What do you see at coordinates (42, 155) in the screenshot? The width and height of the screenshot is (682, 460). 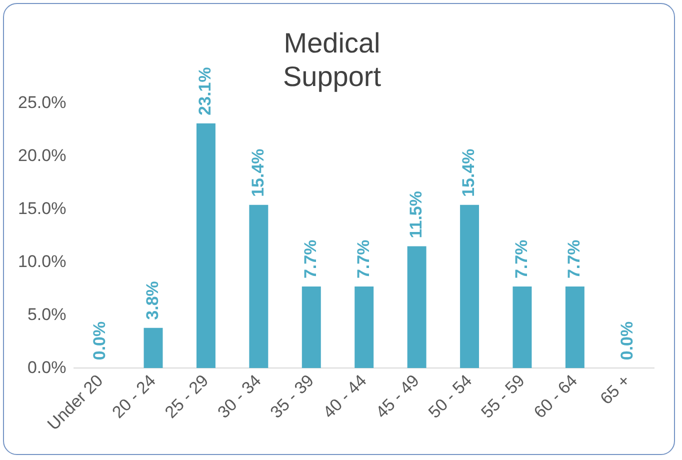 I see `y-tick-label: 20.0%` at bounding box center [42, 155].